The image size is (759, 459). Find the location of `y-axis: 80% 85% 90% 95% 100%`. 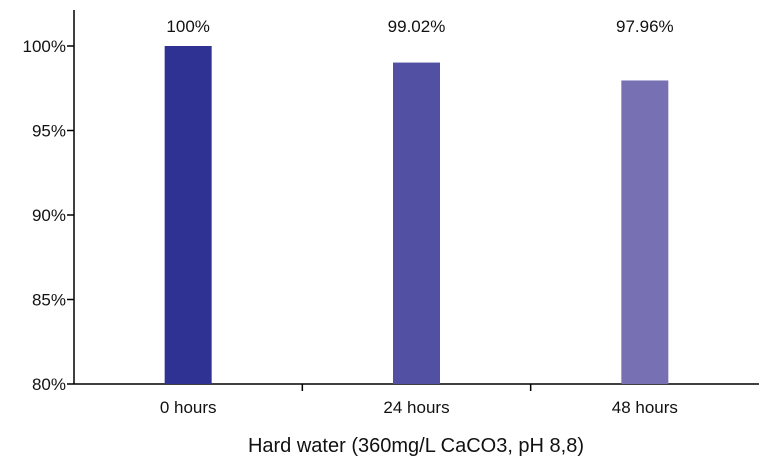

y-axis: 80% 85% 90% 95% 100% is located at coordinates (49, 202).